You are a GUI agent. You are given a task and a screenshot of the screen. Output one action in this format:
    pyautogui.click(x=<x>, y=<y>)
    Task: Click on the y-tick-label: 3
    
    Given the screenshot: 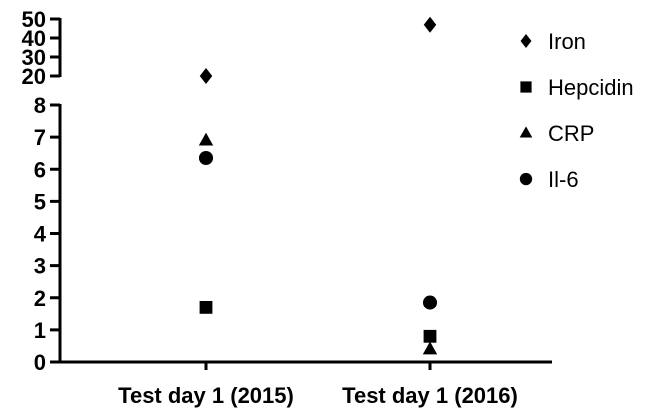 What is the action you would take?
    pyautogui.click(x=40, y=266)
    